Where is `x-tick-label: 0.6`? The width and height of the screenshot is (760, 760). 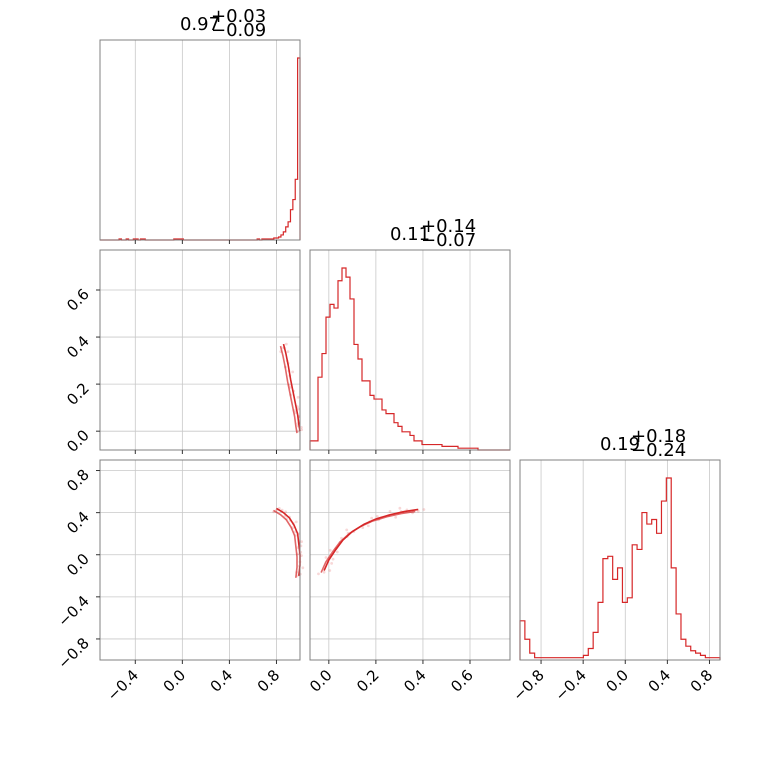 x-tick-label: 0.6 is located at coordinates (462, 681).